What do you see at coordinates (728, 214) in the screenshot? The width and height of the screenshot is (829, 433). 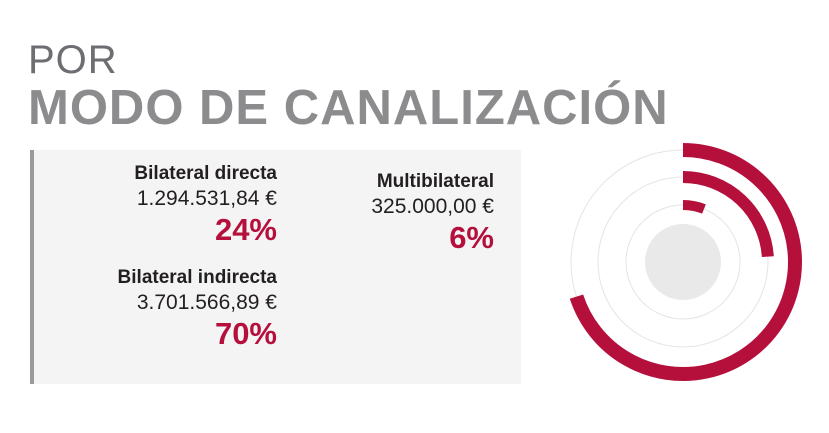 I see `arc-bilateral-directa` at bounding box center [728, 214].